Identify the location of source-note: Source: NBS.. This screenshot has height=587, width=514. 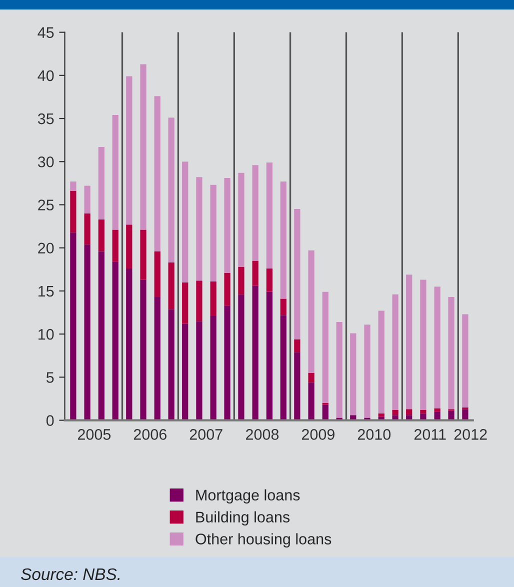
(70, 574).